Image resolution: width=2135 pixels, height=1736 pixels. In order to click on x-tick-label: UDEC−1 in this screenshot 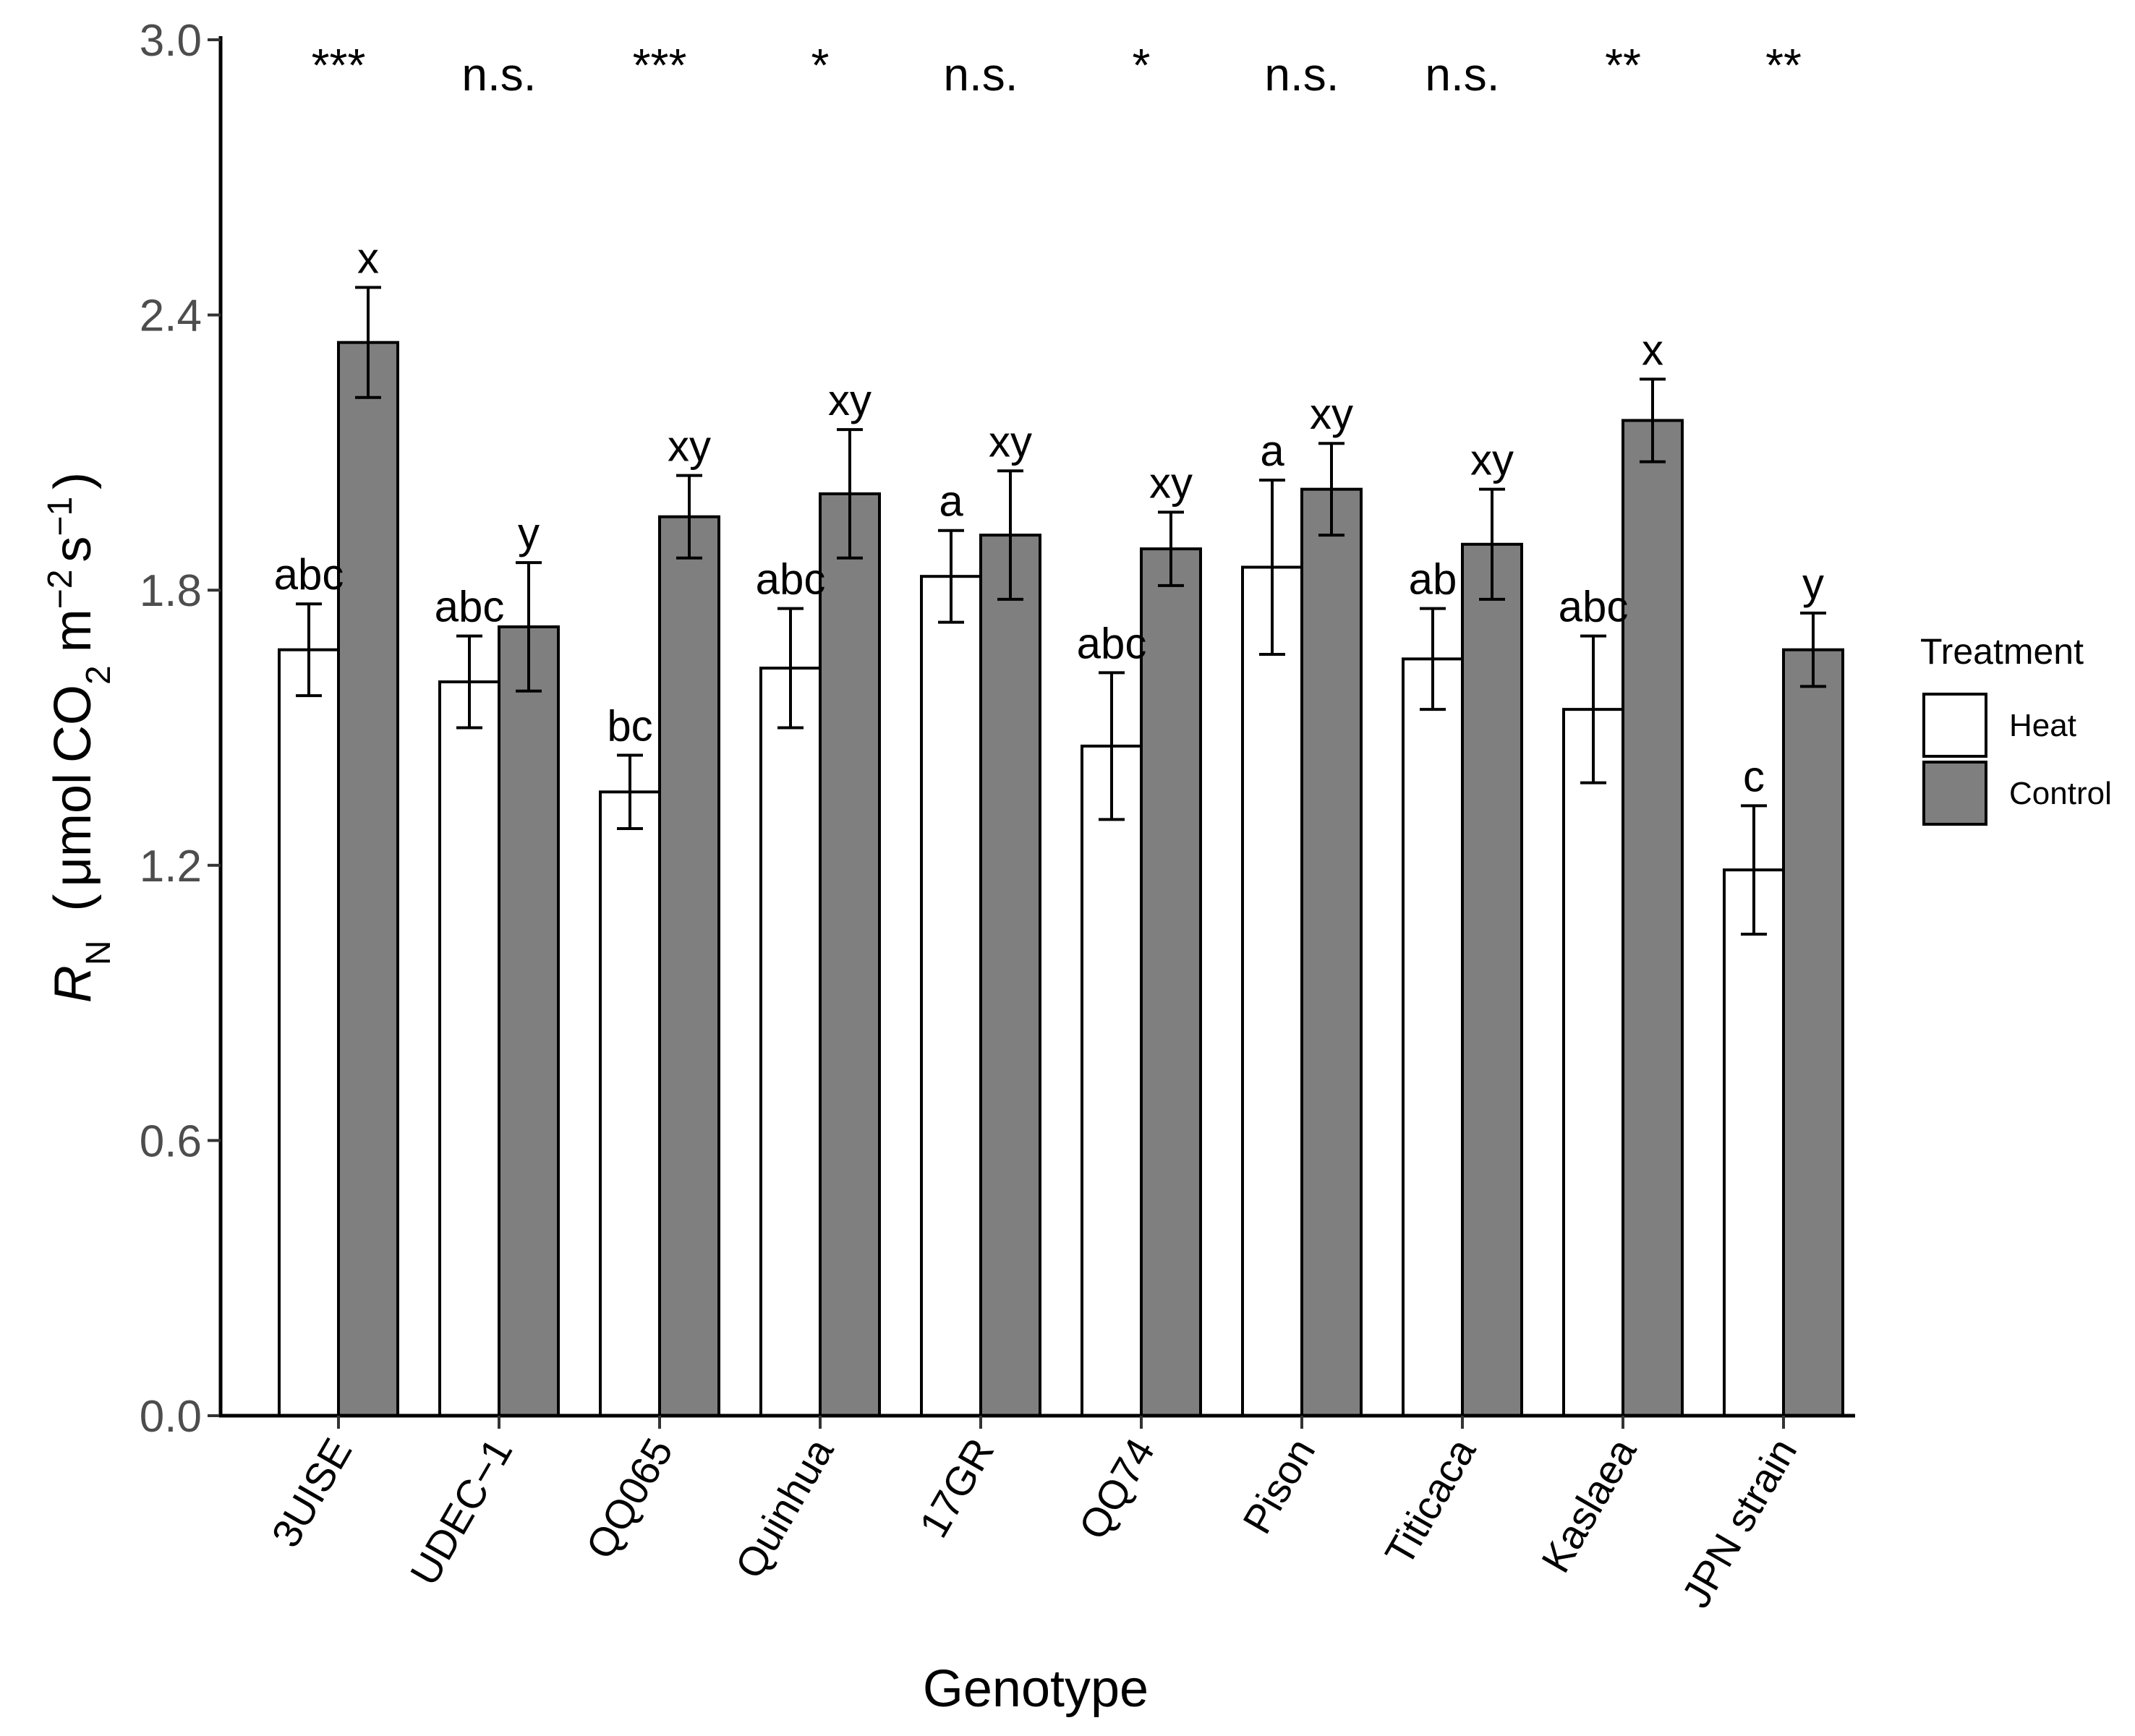, I will do `click(461, 1512)`.